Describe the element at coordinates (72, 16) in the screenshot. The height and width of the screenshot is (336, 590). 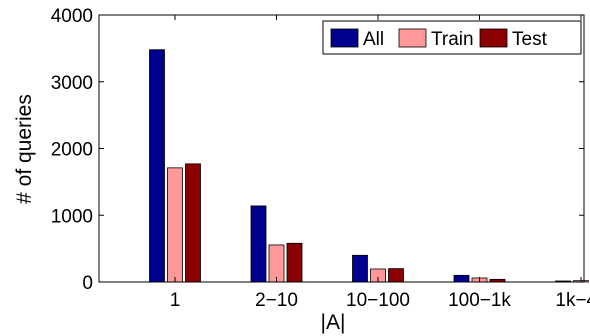
I see `y-tick-label: 4000` at that location.